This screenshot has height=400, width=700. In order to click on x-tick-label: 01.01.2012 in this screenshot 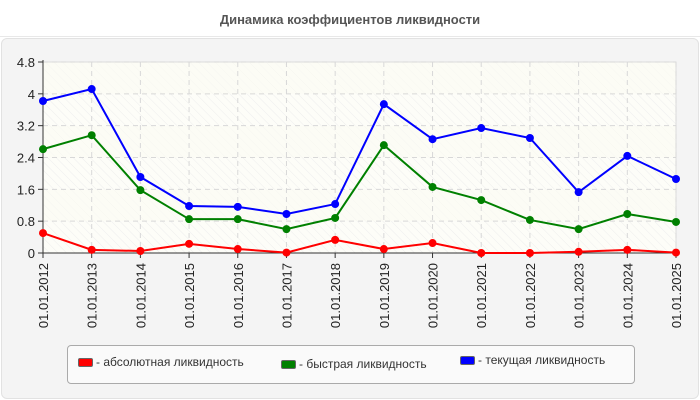, I will do `click(43, 295)`.